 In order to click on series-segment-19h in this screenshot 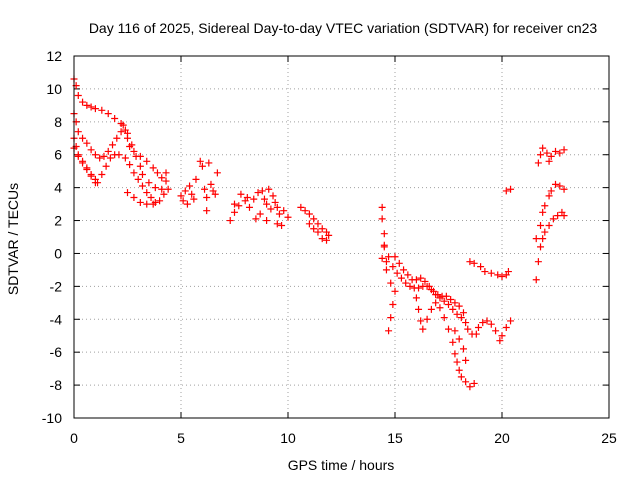, I will do `click(489, 269)`.